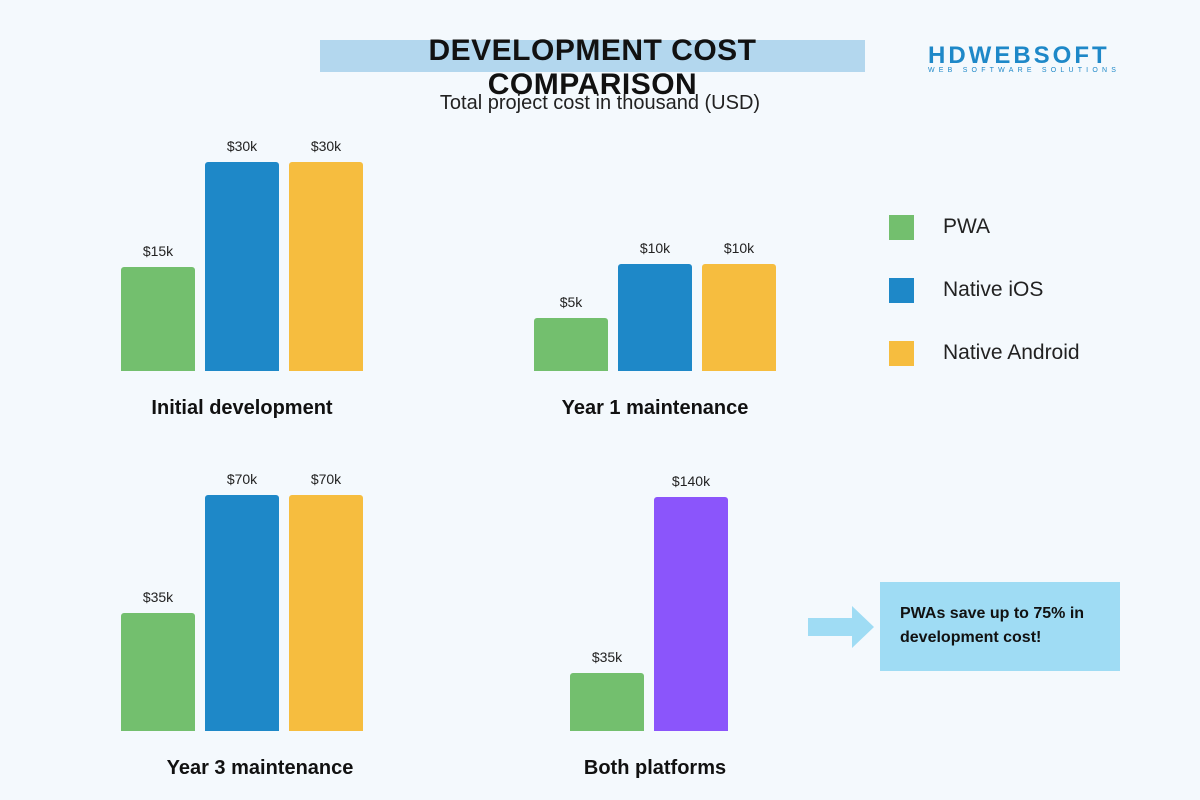 The height and width of the screenshot is (800, 1200). What do you see at coordinates (600, 103) in the screenshot?
I see `chart-subtitle: Total project cost in thousand (USD)` at bounding box center [600, 103].